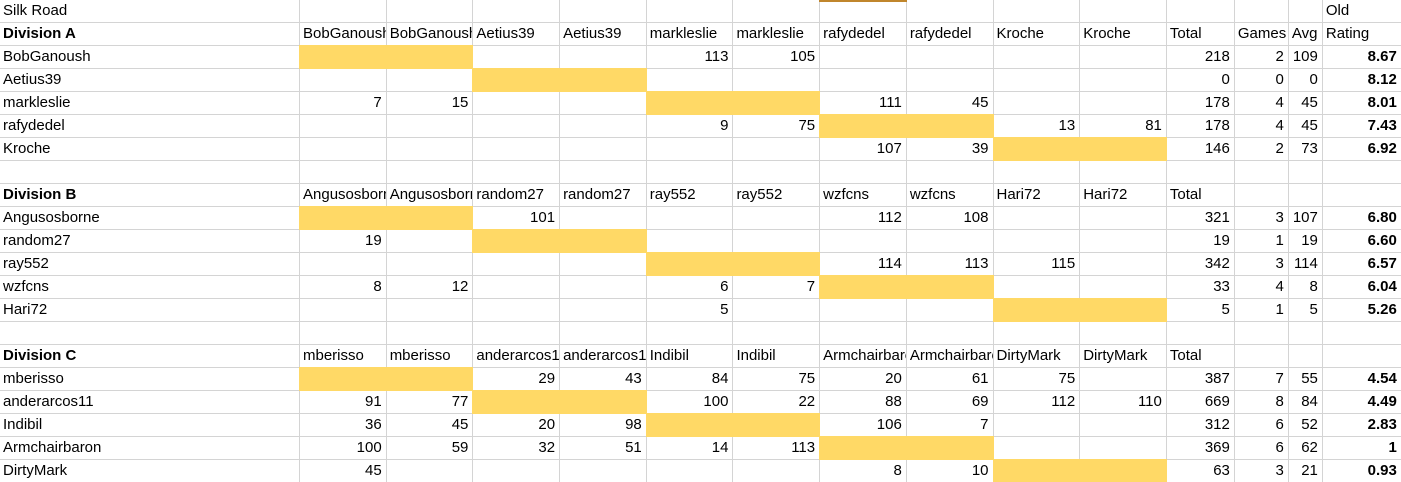  Describe the element at coordinates (150, 448) in the screenshot. I see `player-name: Armchairbaron` at that location.